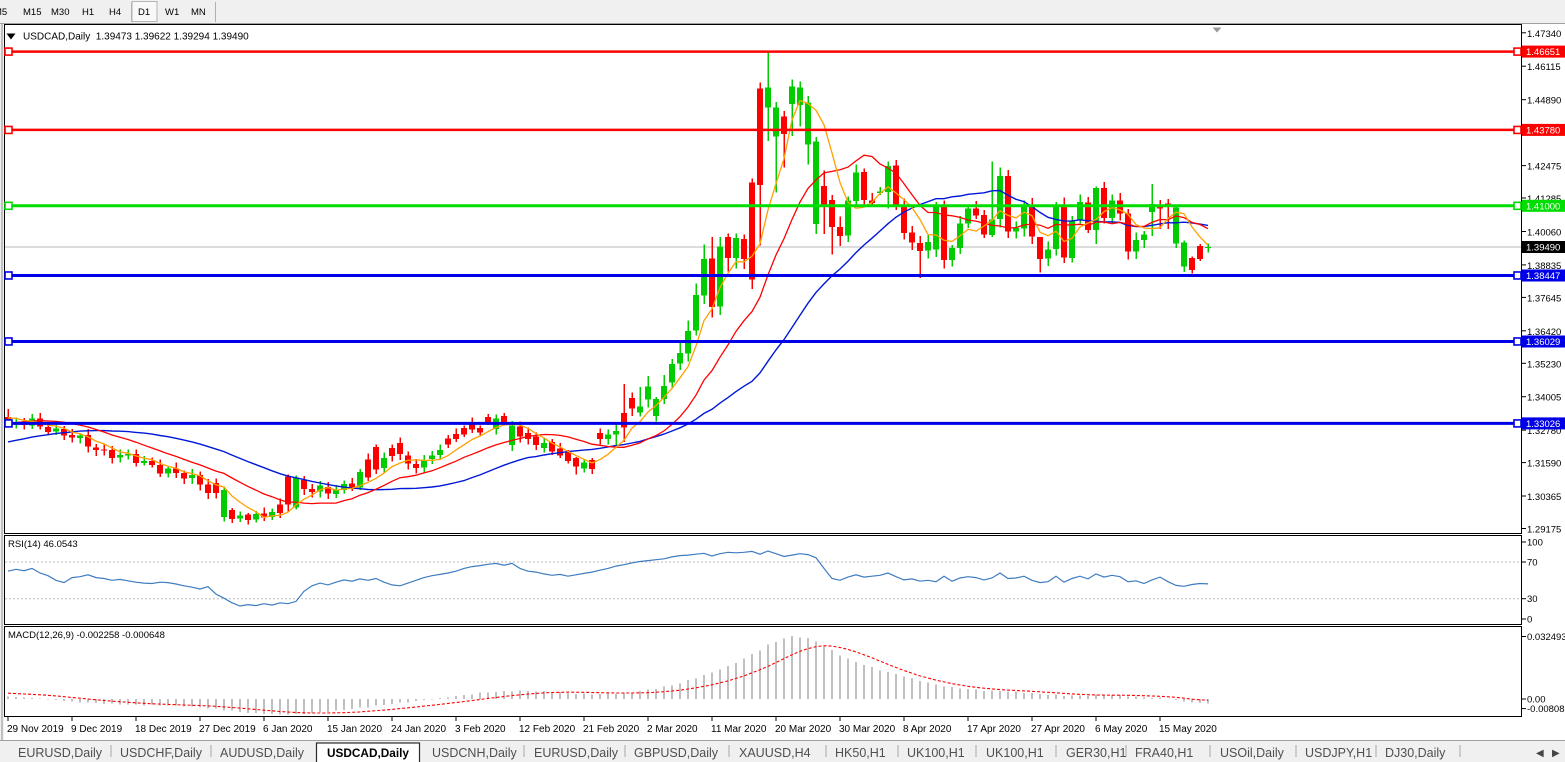 This screenshot has height=762, width=1565. What do you see at coordinates (1544, 233) in the screenshot?
I see `svg-text: 1.40060` at bounding box center [1544, 233].